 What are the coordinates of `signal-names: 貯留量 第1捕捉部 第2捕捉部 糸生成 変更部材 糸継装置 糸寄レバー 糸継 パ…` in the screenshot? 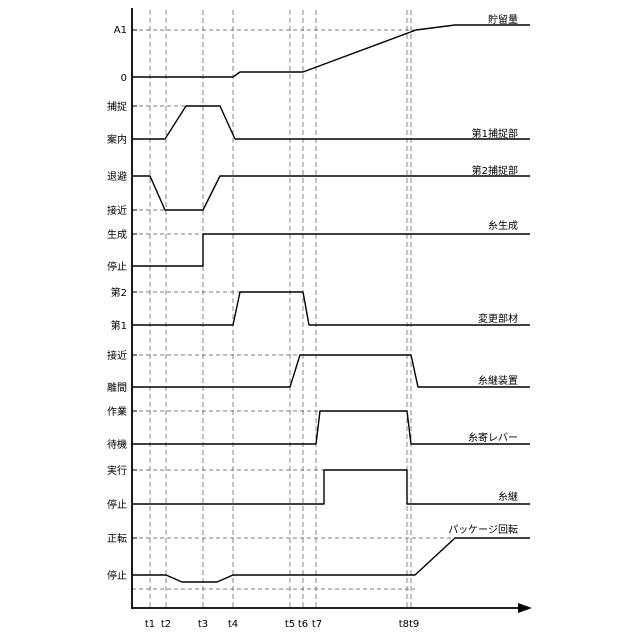 It's located at (483, 274).